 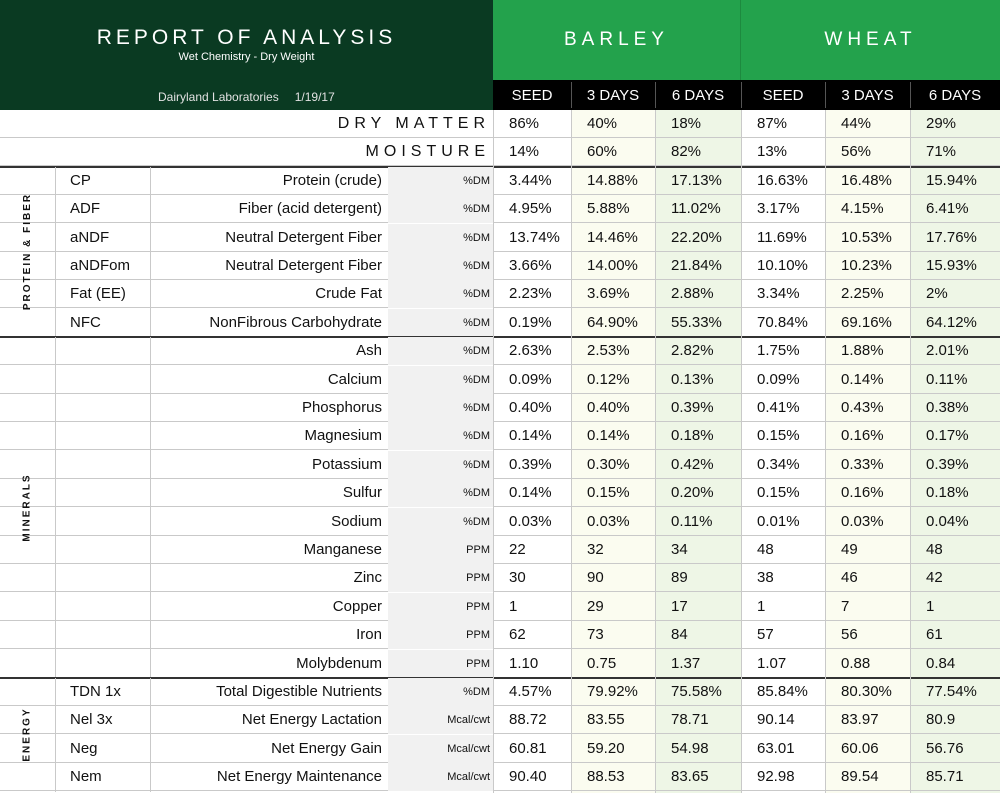 I want to click on value-cell: 83.97, so click(x=860, y=720).